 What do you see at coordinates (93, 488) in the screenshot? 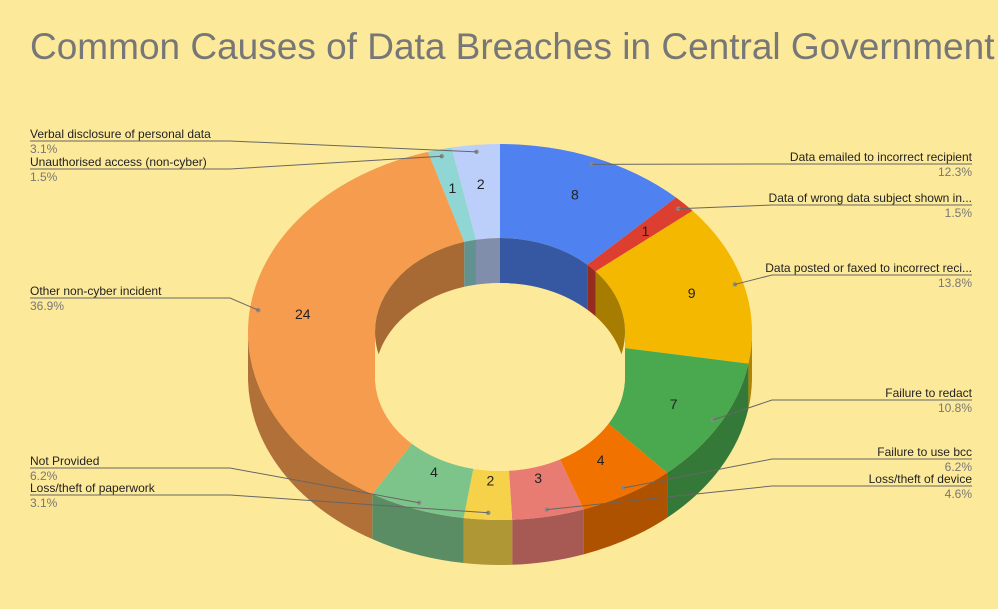
I see `slice-label-6: Loss/theft of paperwork` at bounding box center [93, 488].